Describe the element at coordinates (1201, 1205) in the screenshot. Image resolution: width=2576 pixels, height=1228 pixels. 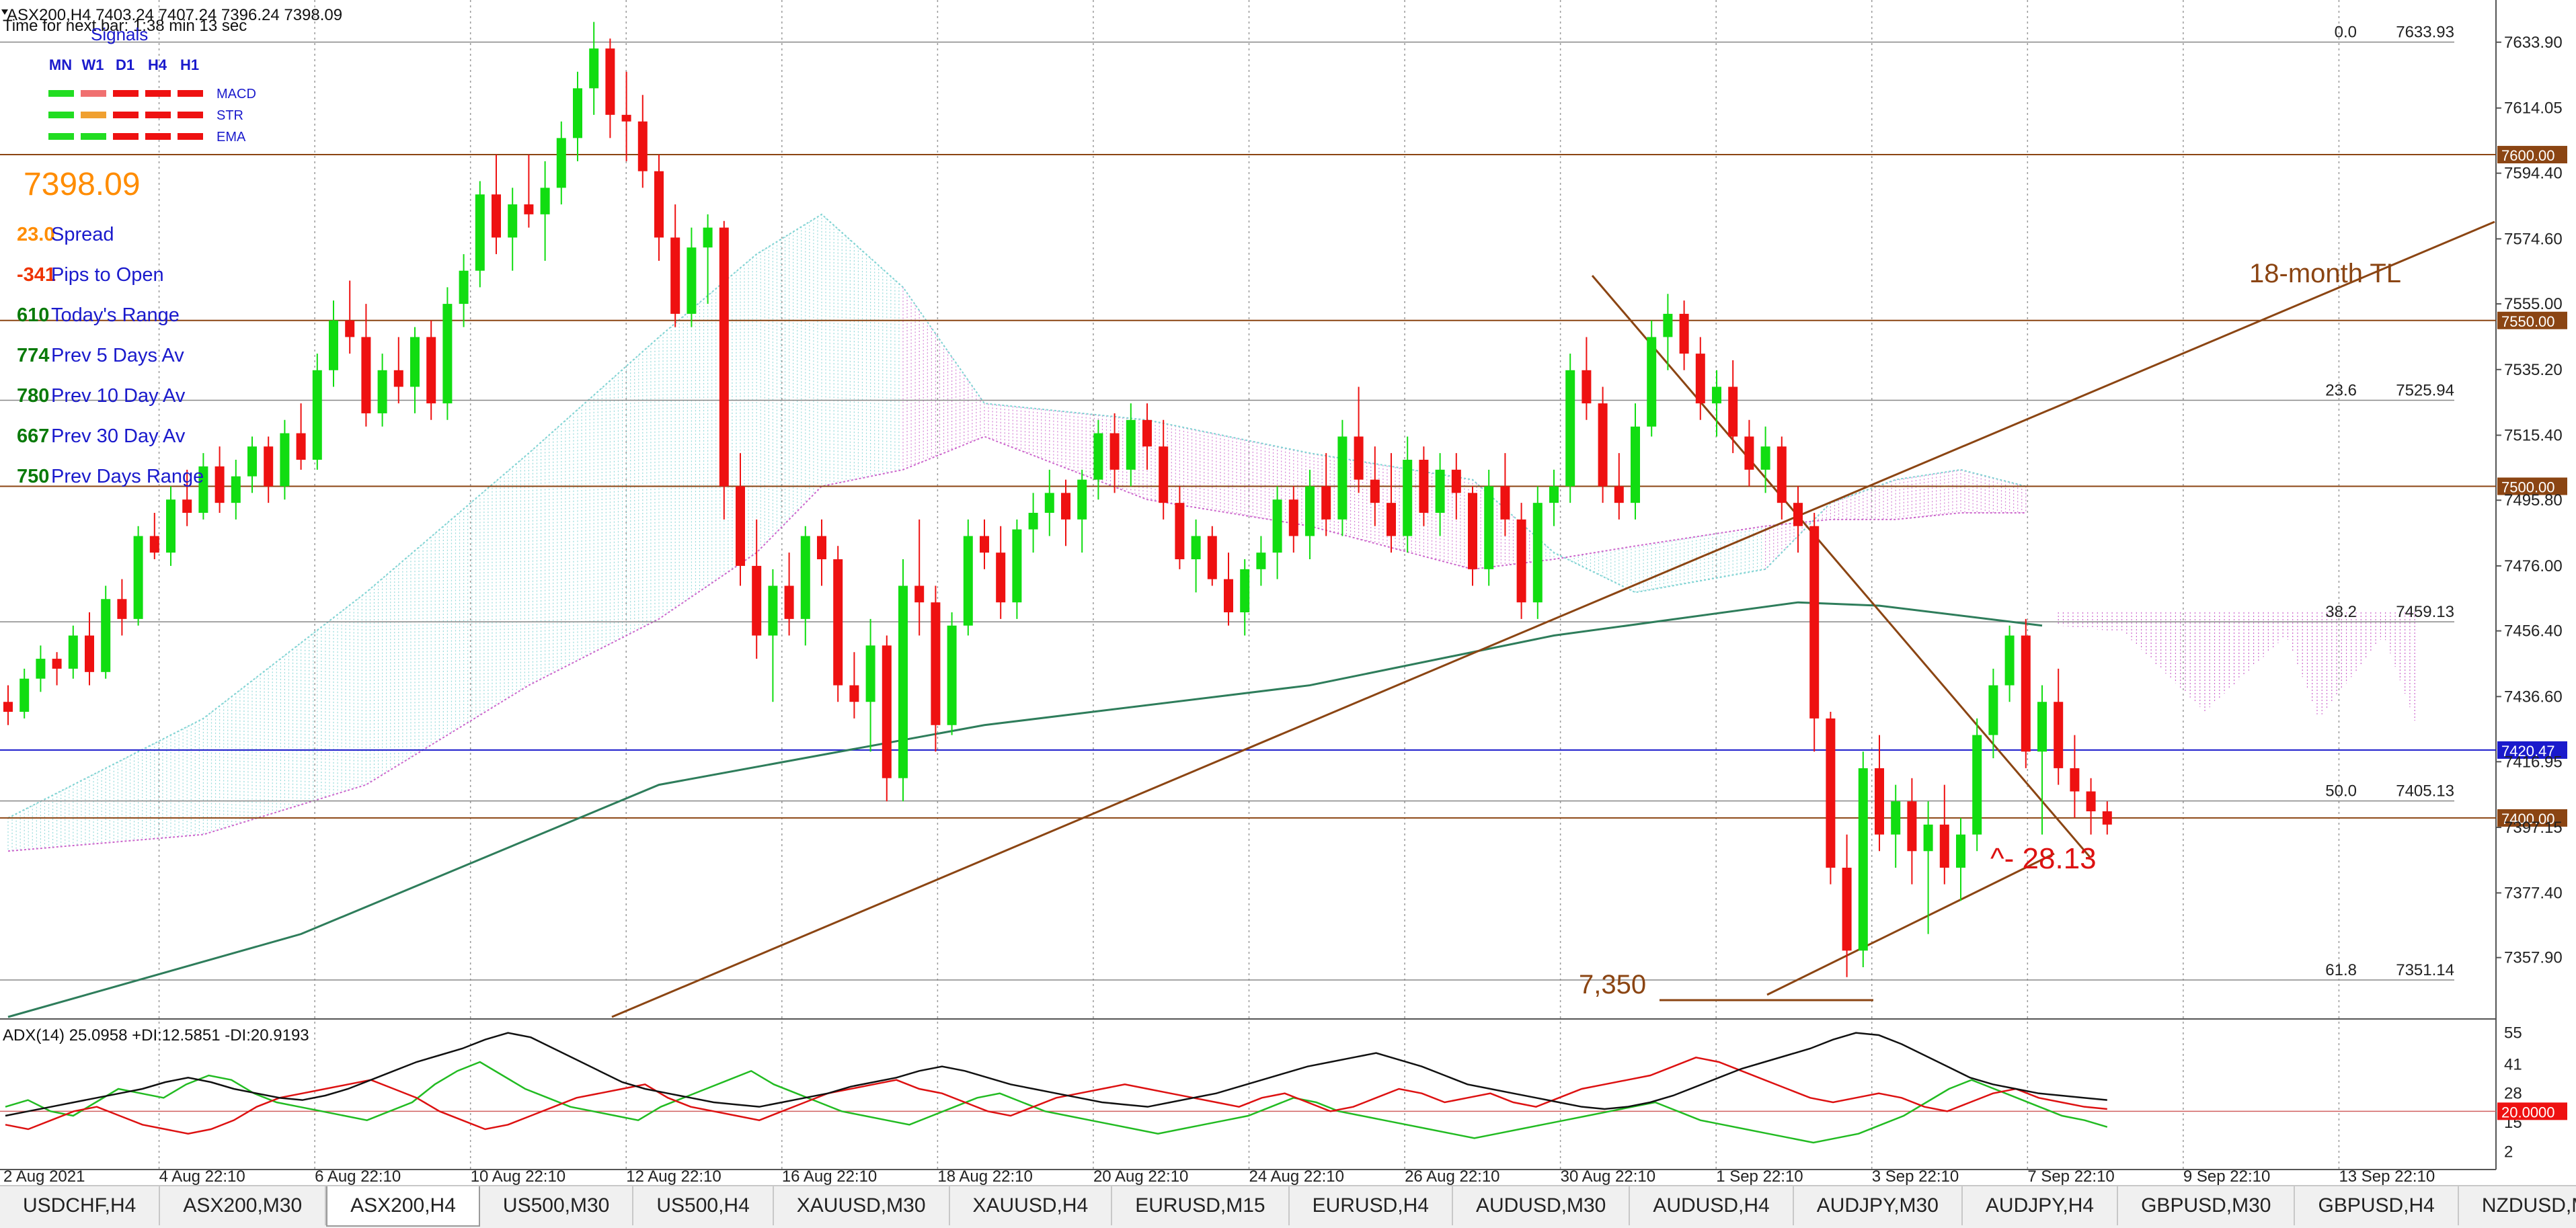
I see `chart-tab: EURUSD,M15` at that location.